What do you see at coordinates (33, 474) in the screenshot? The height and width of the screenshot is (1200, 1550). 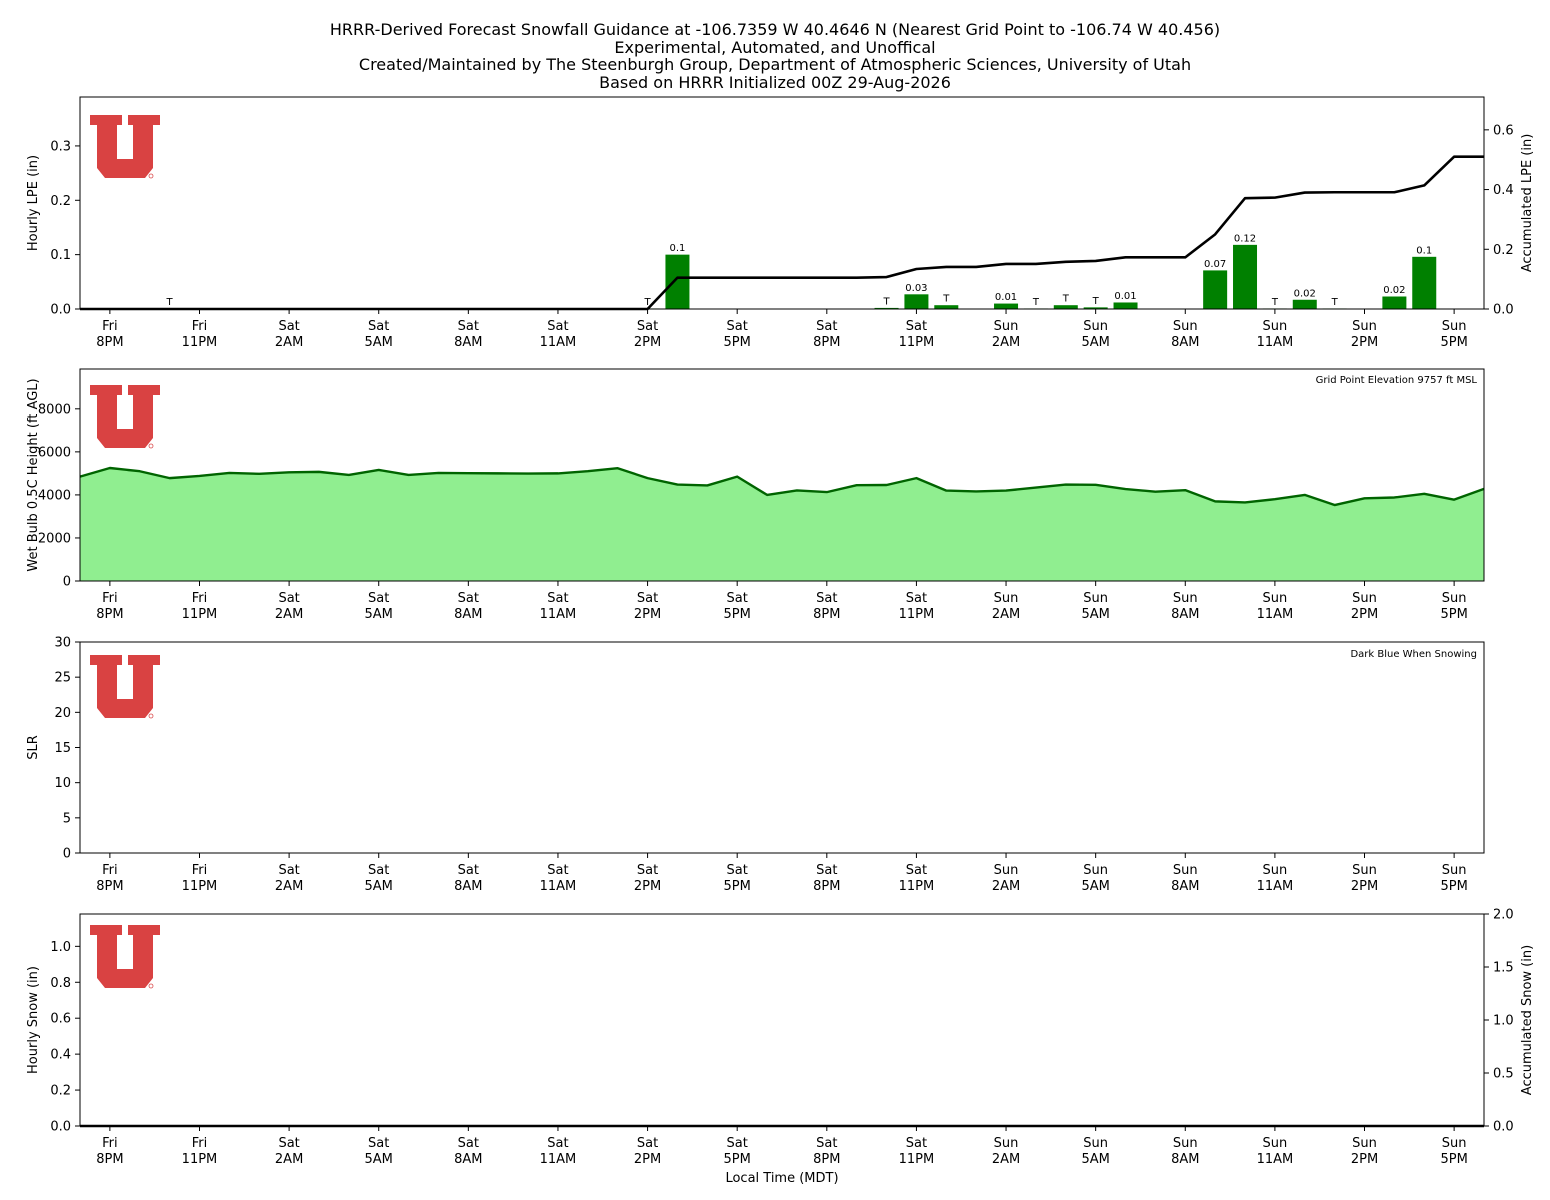 I see `y-axis-label: Wet Bulb 0.5C Height (ft AGL)` at bounding box center [33, 474].